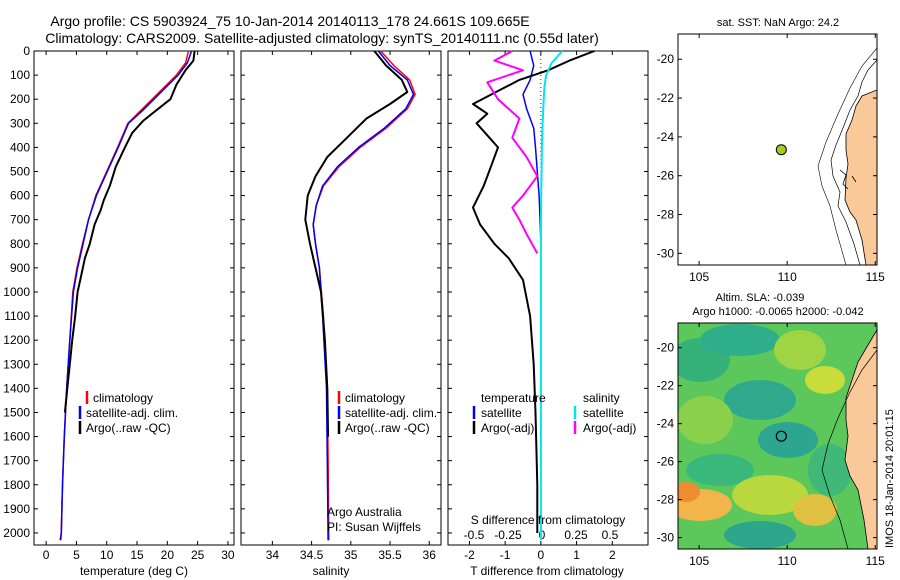 The image size is (900, 580). What do you see at coordinates (430, 555) in the screenshot?
I see `x-tick-label: 36` at bounding box center [430, 555].